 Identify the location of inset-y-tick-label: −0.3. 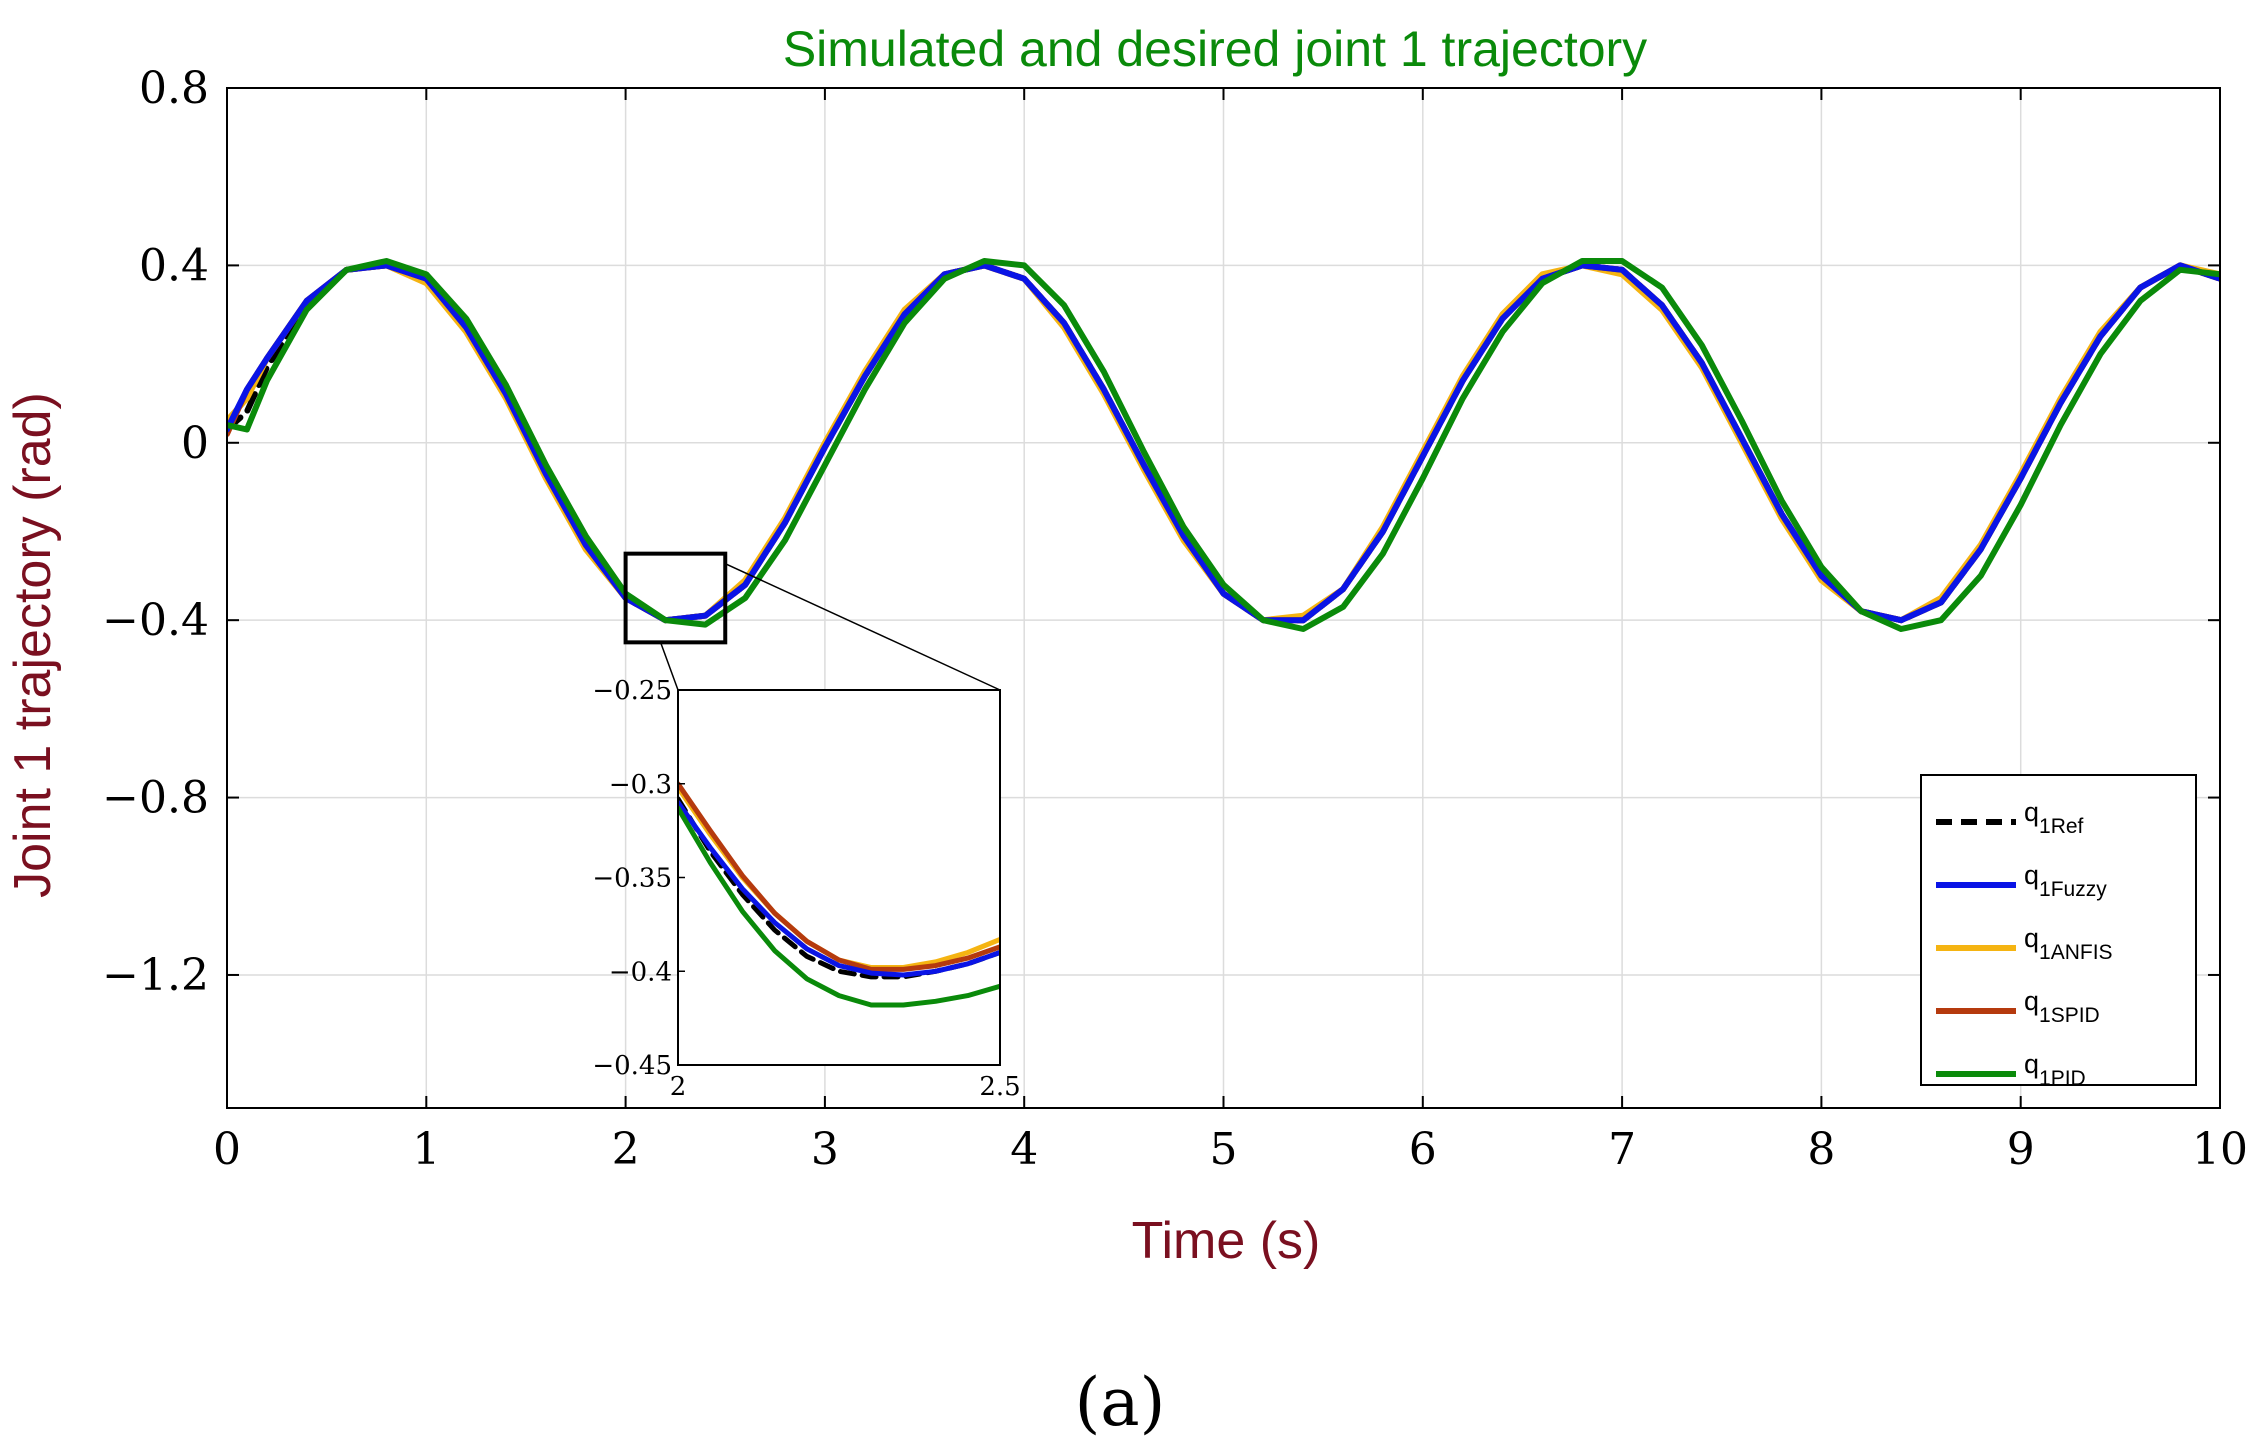
(640, 785).